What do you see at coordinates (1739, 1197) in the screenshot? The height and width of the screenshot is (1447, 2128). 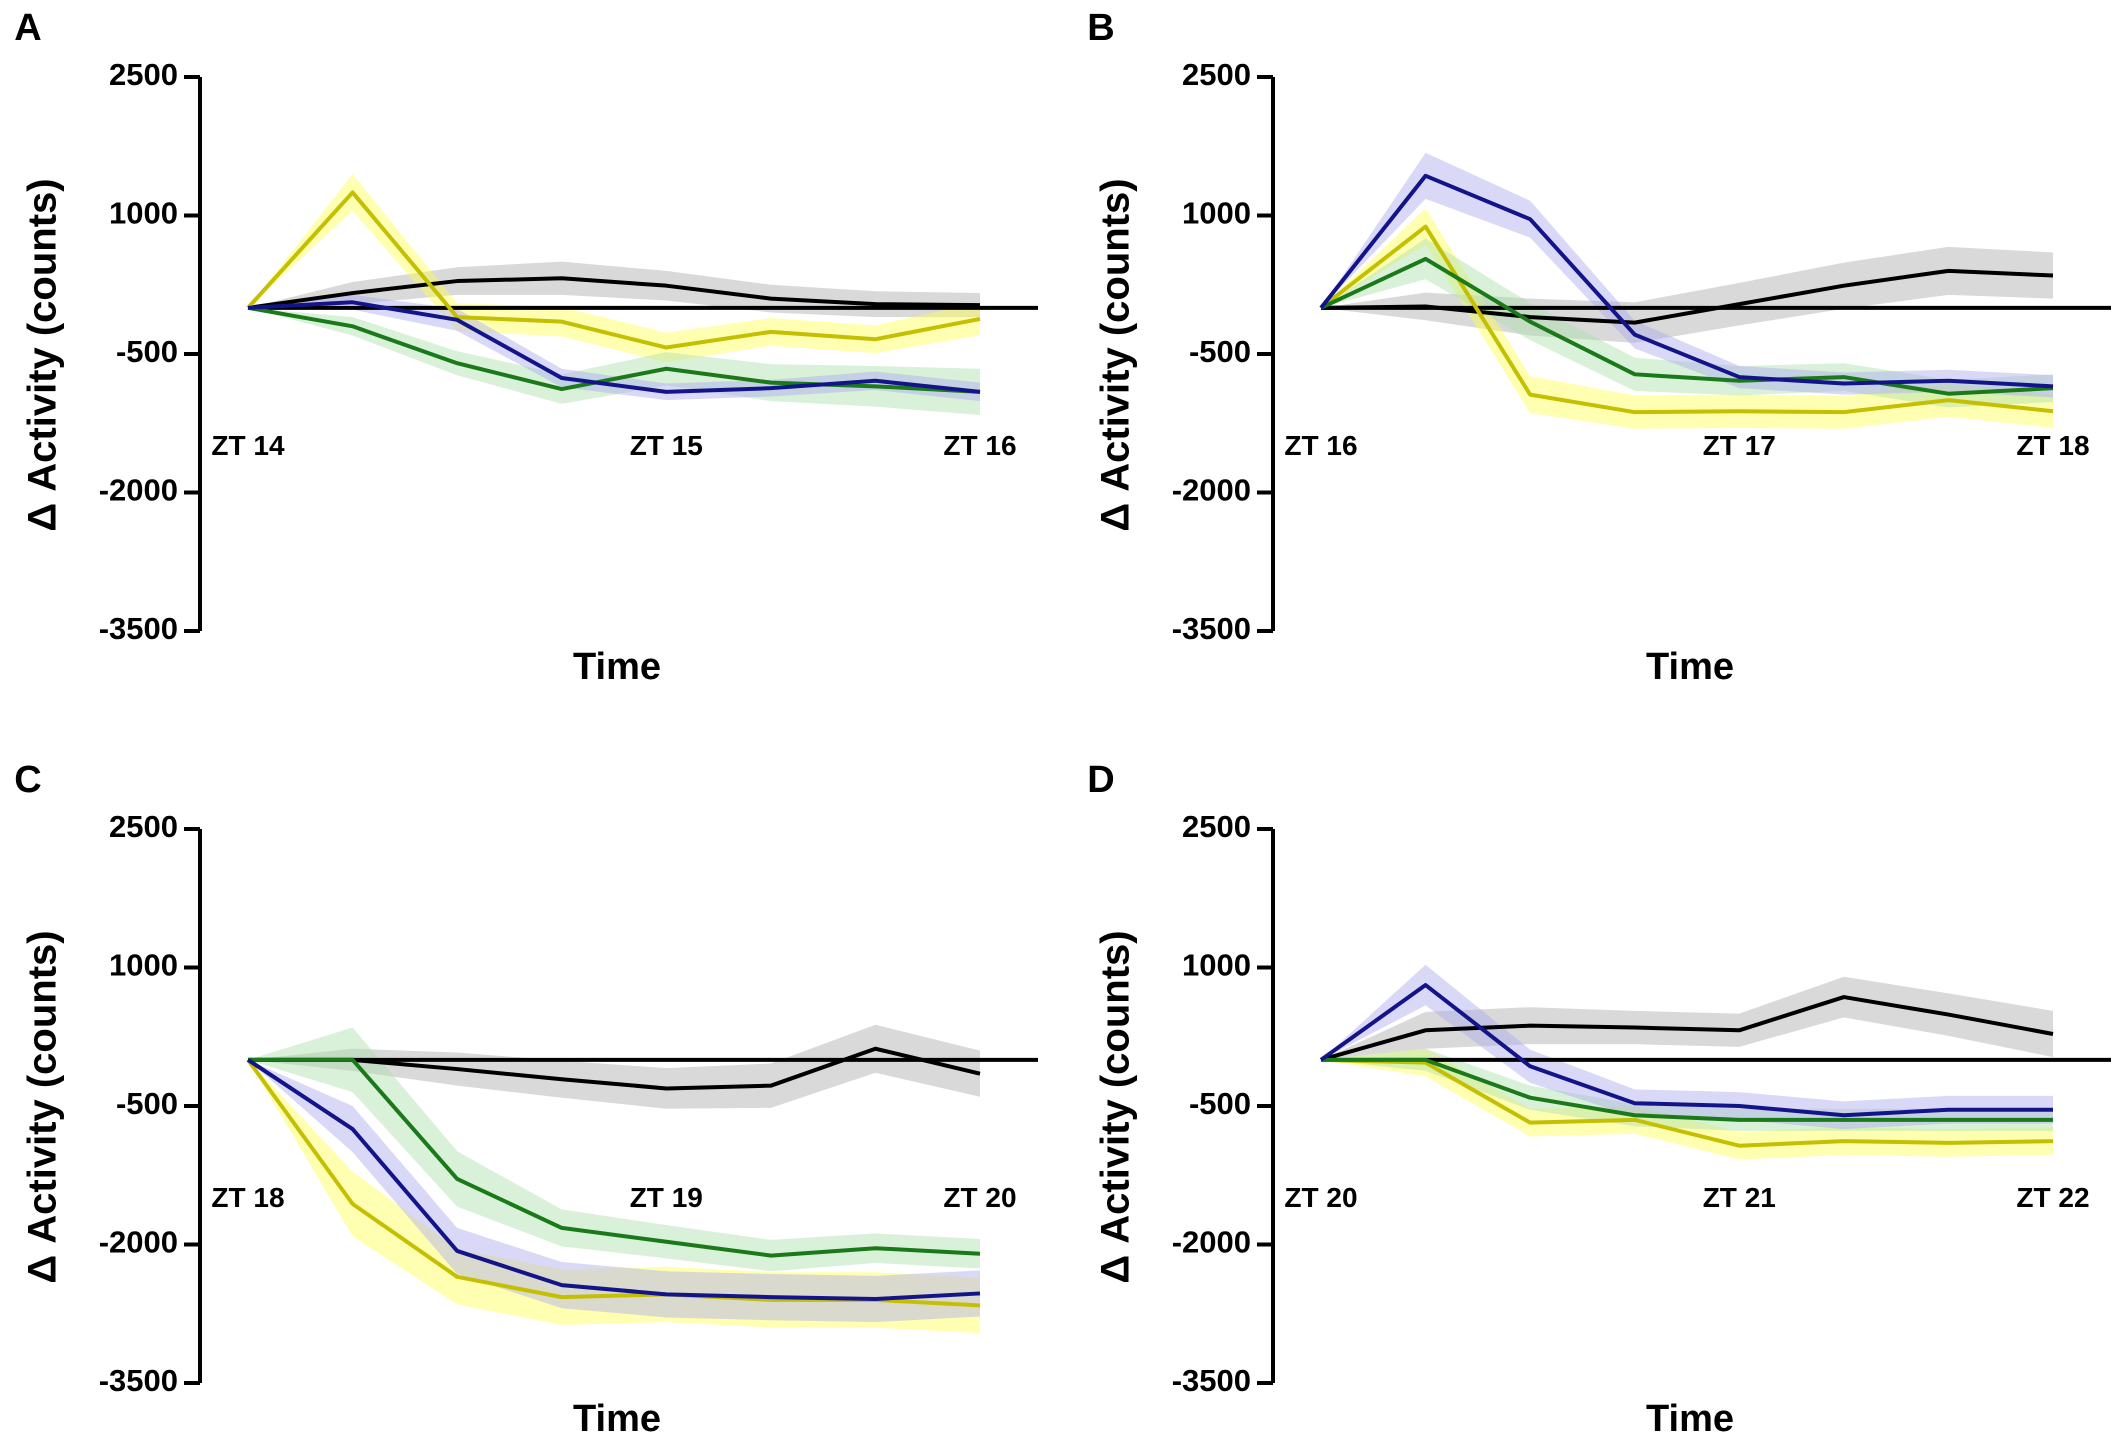 I see `x-tick-label: ZT 21` at bounding box center [1739, 1197].